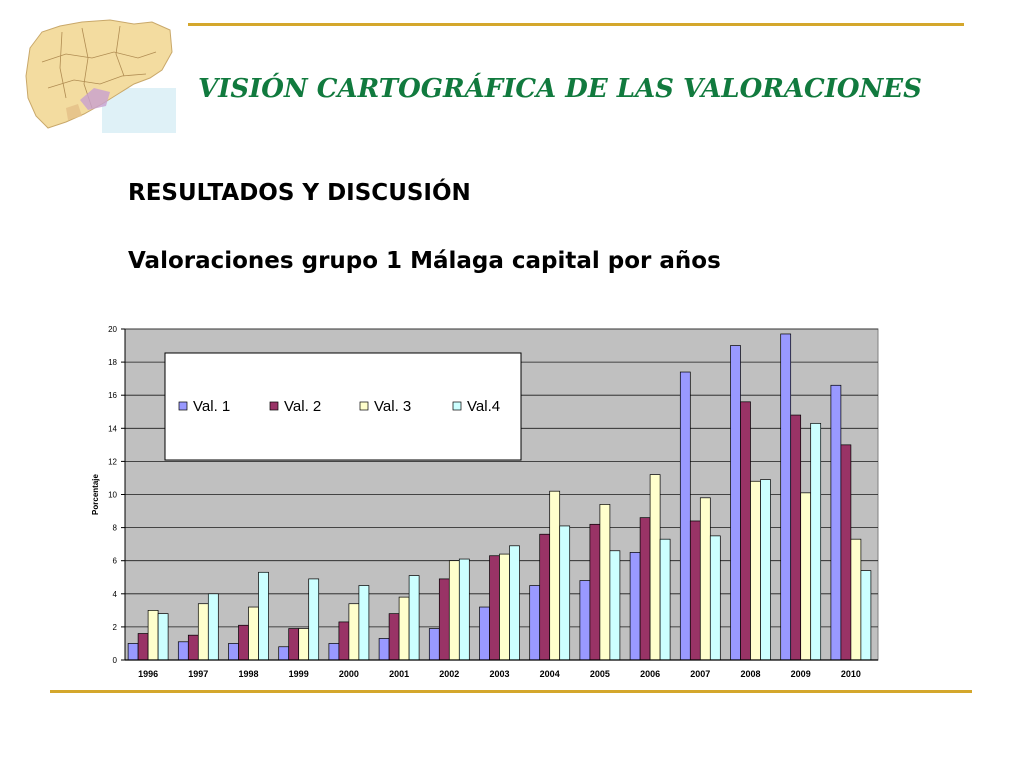 This screenshot has width=1024, height=768. I want to click on x-tick-label: 2009, so click(801, 674).